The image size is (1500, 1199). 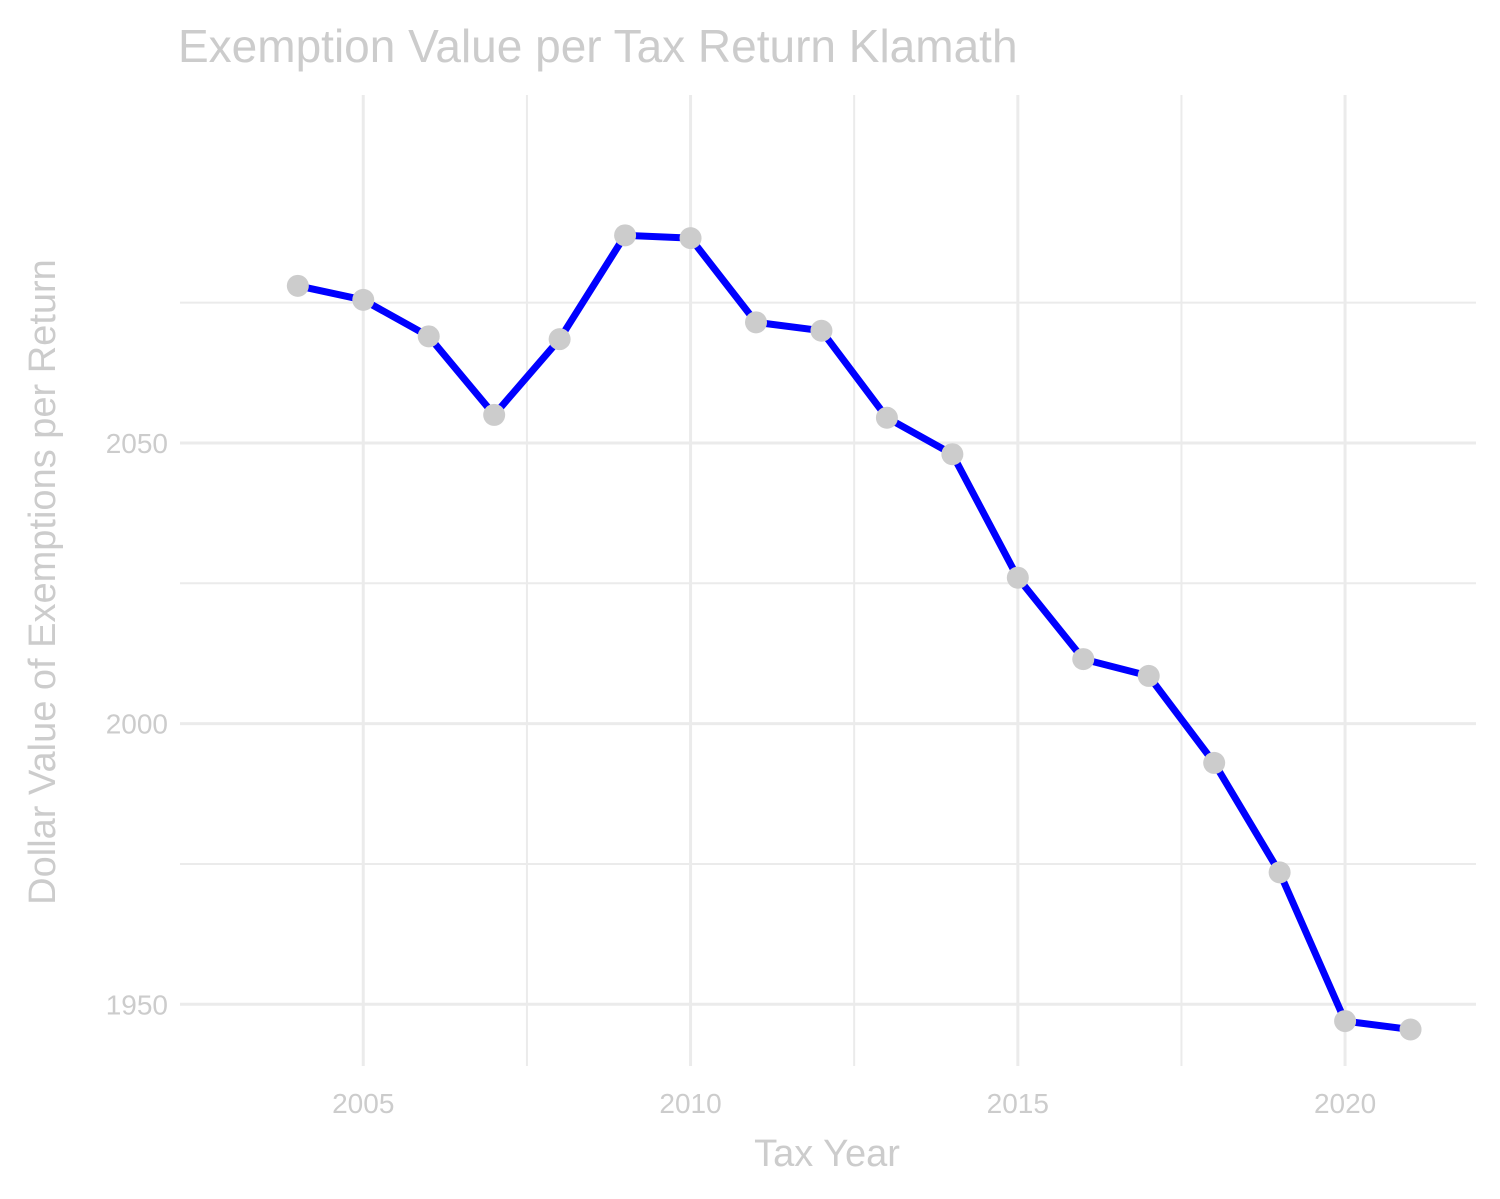 What do you see at coordinates (137, 724) in the screenshot?
I see `y-tick-label: 2000` at bounding box center [137, 724].